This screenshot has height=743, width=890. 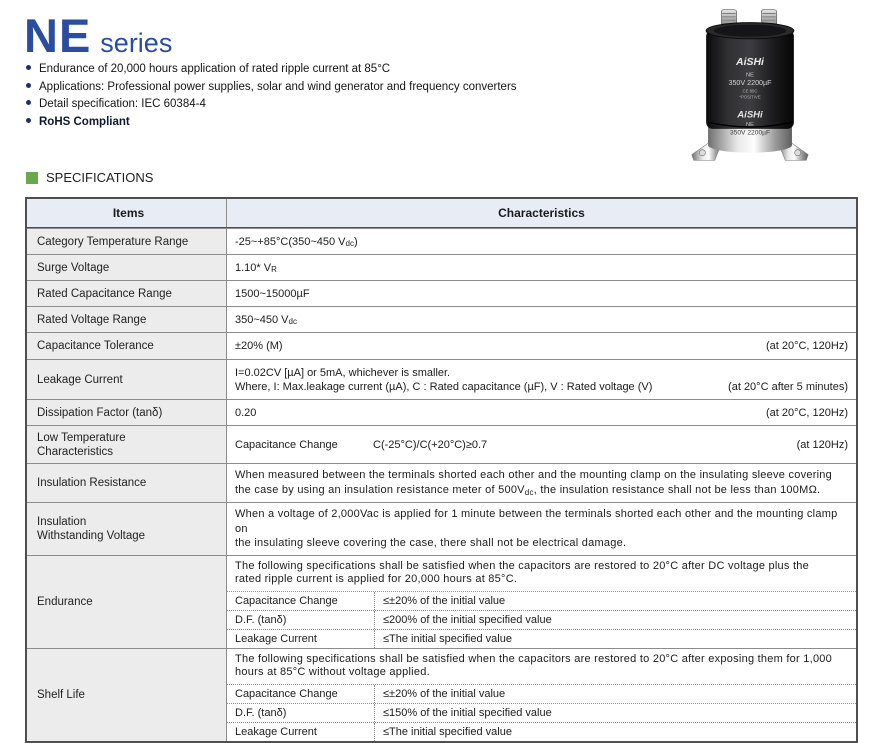 I want to click on item-label: Endurance, so click(x=127, y=601).